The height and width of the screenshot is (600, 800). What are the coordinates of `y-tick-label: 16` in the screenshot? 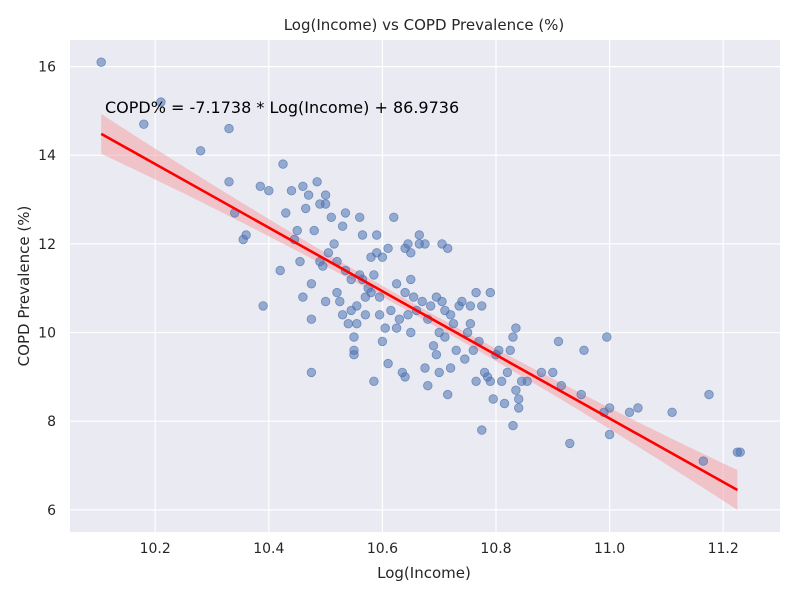 It's located at (47, 68).